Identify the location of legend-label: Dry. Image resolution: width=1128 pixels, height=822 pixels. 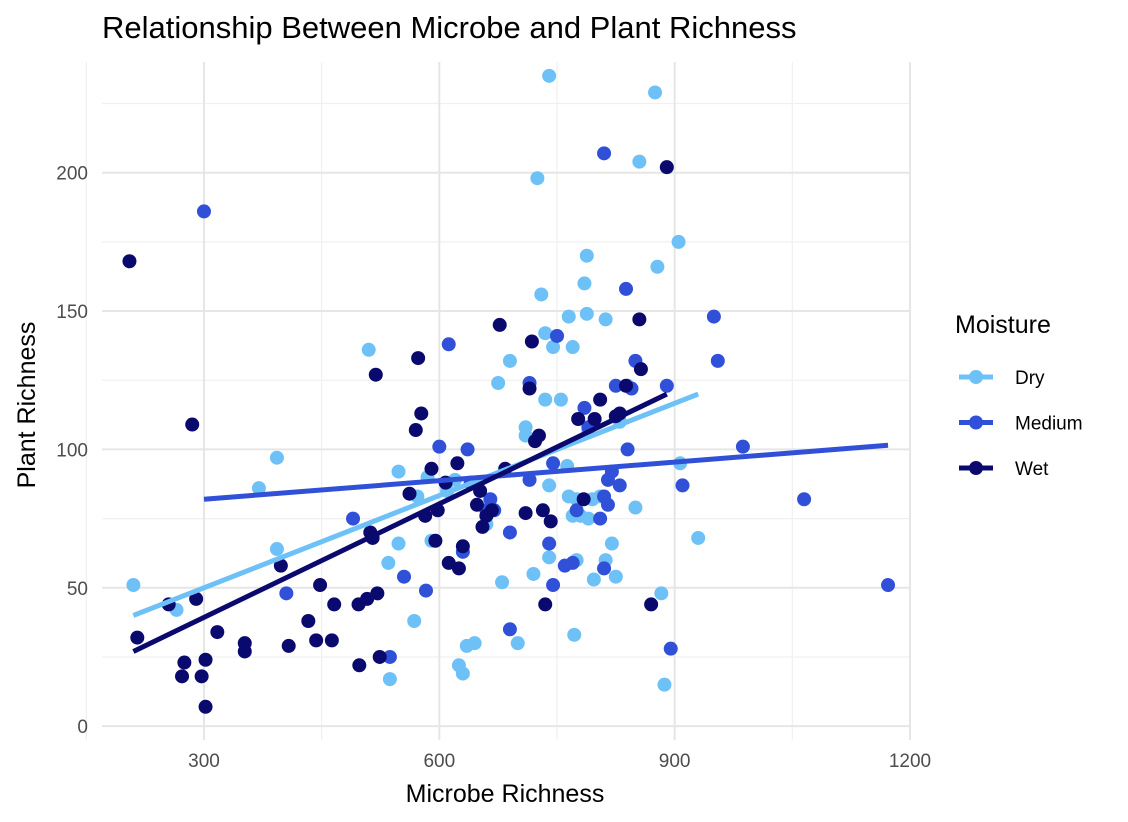
(1030, 378).